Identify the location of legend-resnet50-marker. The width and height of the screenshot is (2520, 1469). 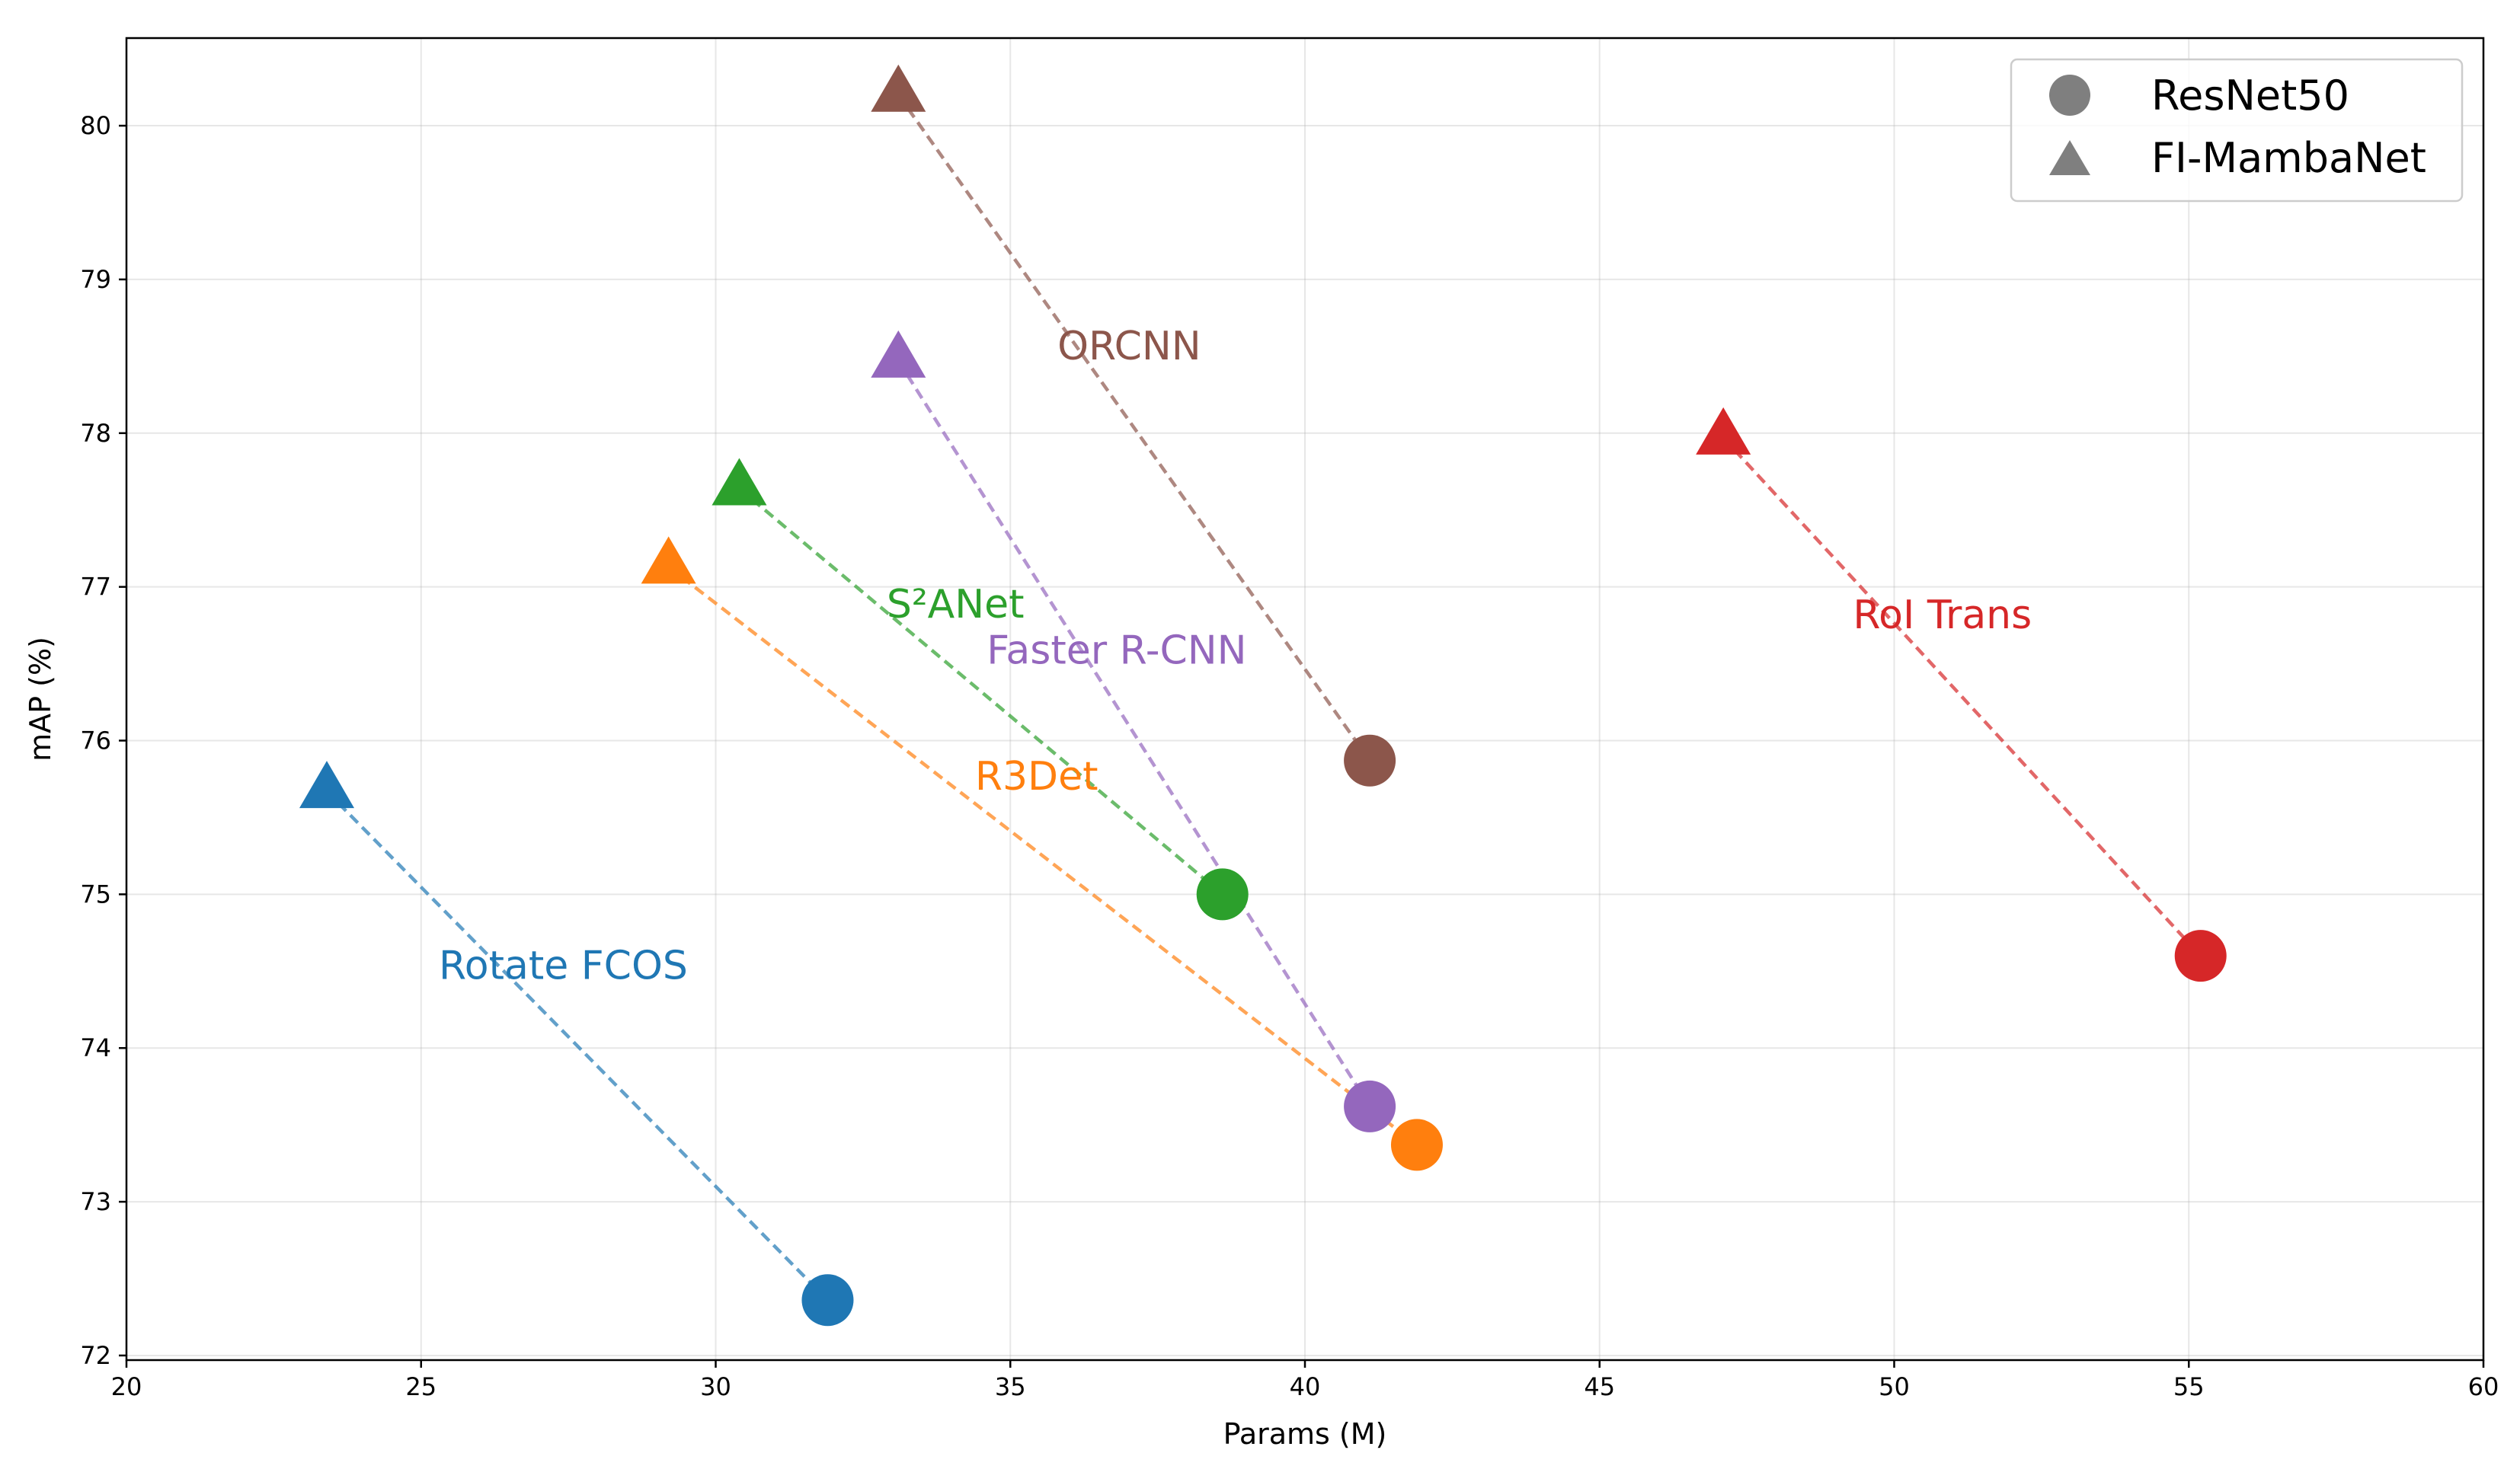
(2069, 95).